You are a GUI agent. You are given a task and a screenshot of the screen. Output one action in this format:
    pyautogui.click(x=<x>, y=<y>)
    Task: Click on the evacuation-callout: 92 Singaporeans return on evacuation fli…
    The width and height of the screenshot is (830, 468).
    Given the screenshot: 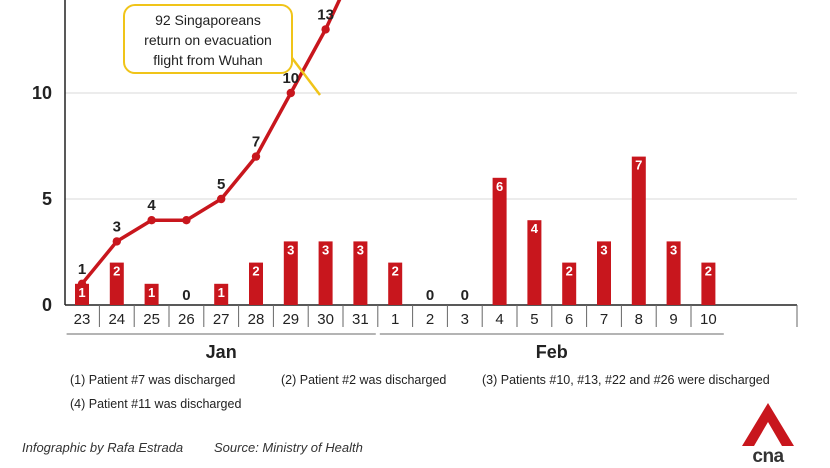 What is the action you would take?
    pyautogui.click(x=208, y=39)
    